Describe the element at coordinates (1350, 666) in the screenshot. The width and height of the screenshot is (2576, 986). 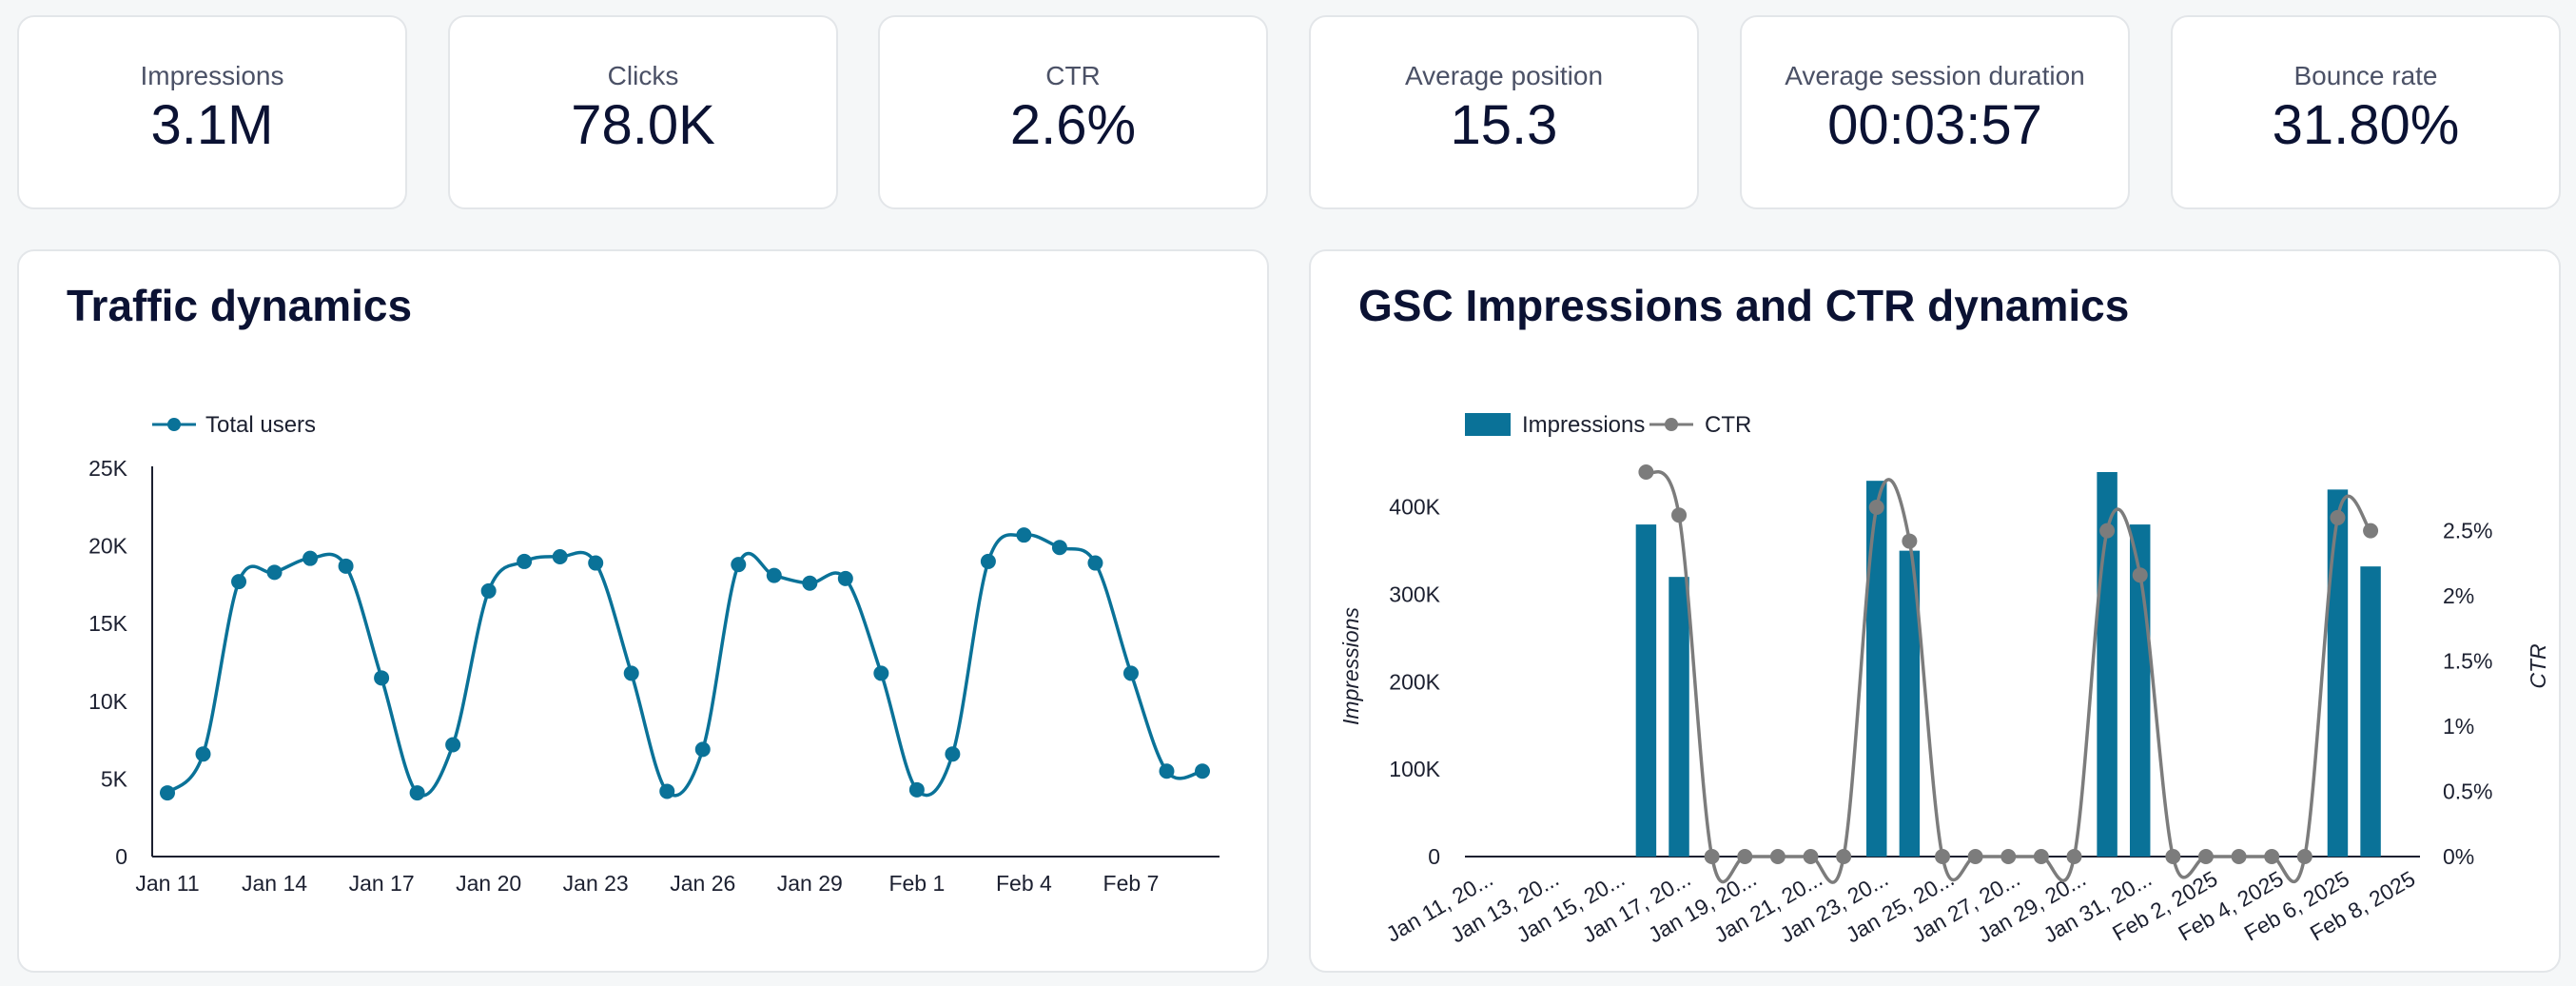
I see `y-axis-title: Impressions` at that location.